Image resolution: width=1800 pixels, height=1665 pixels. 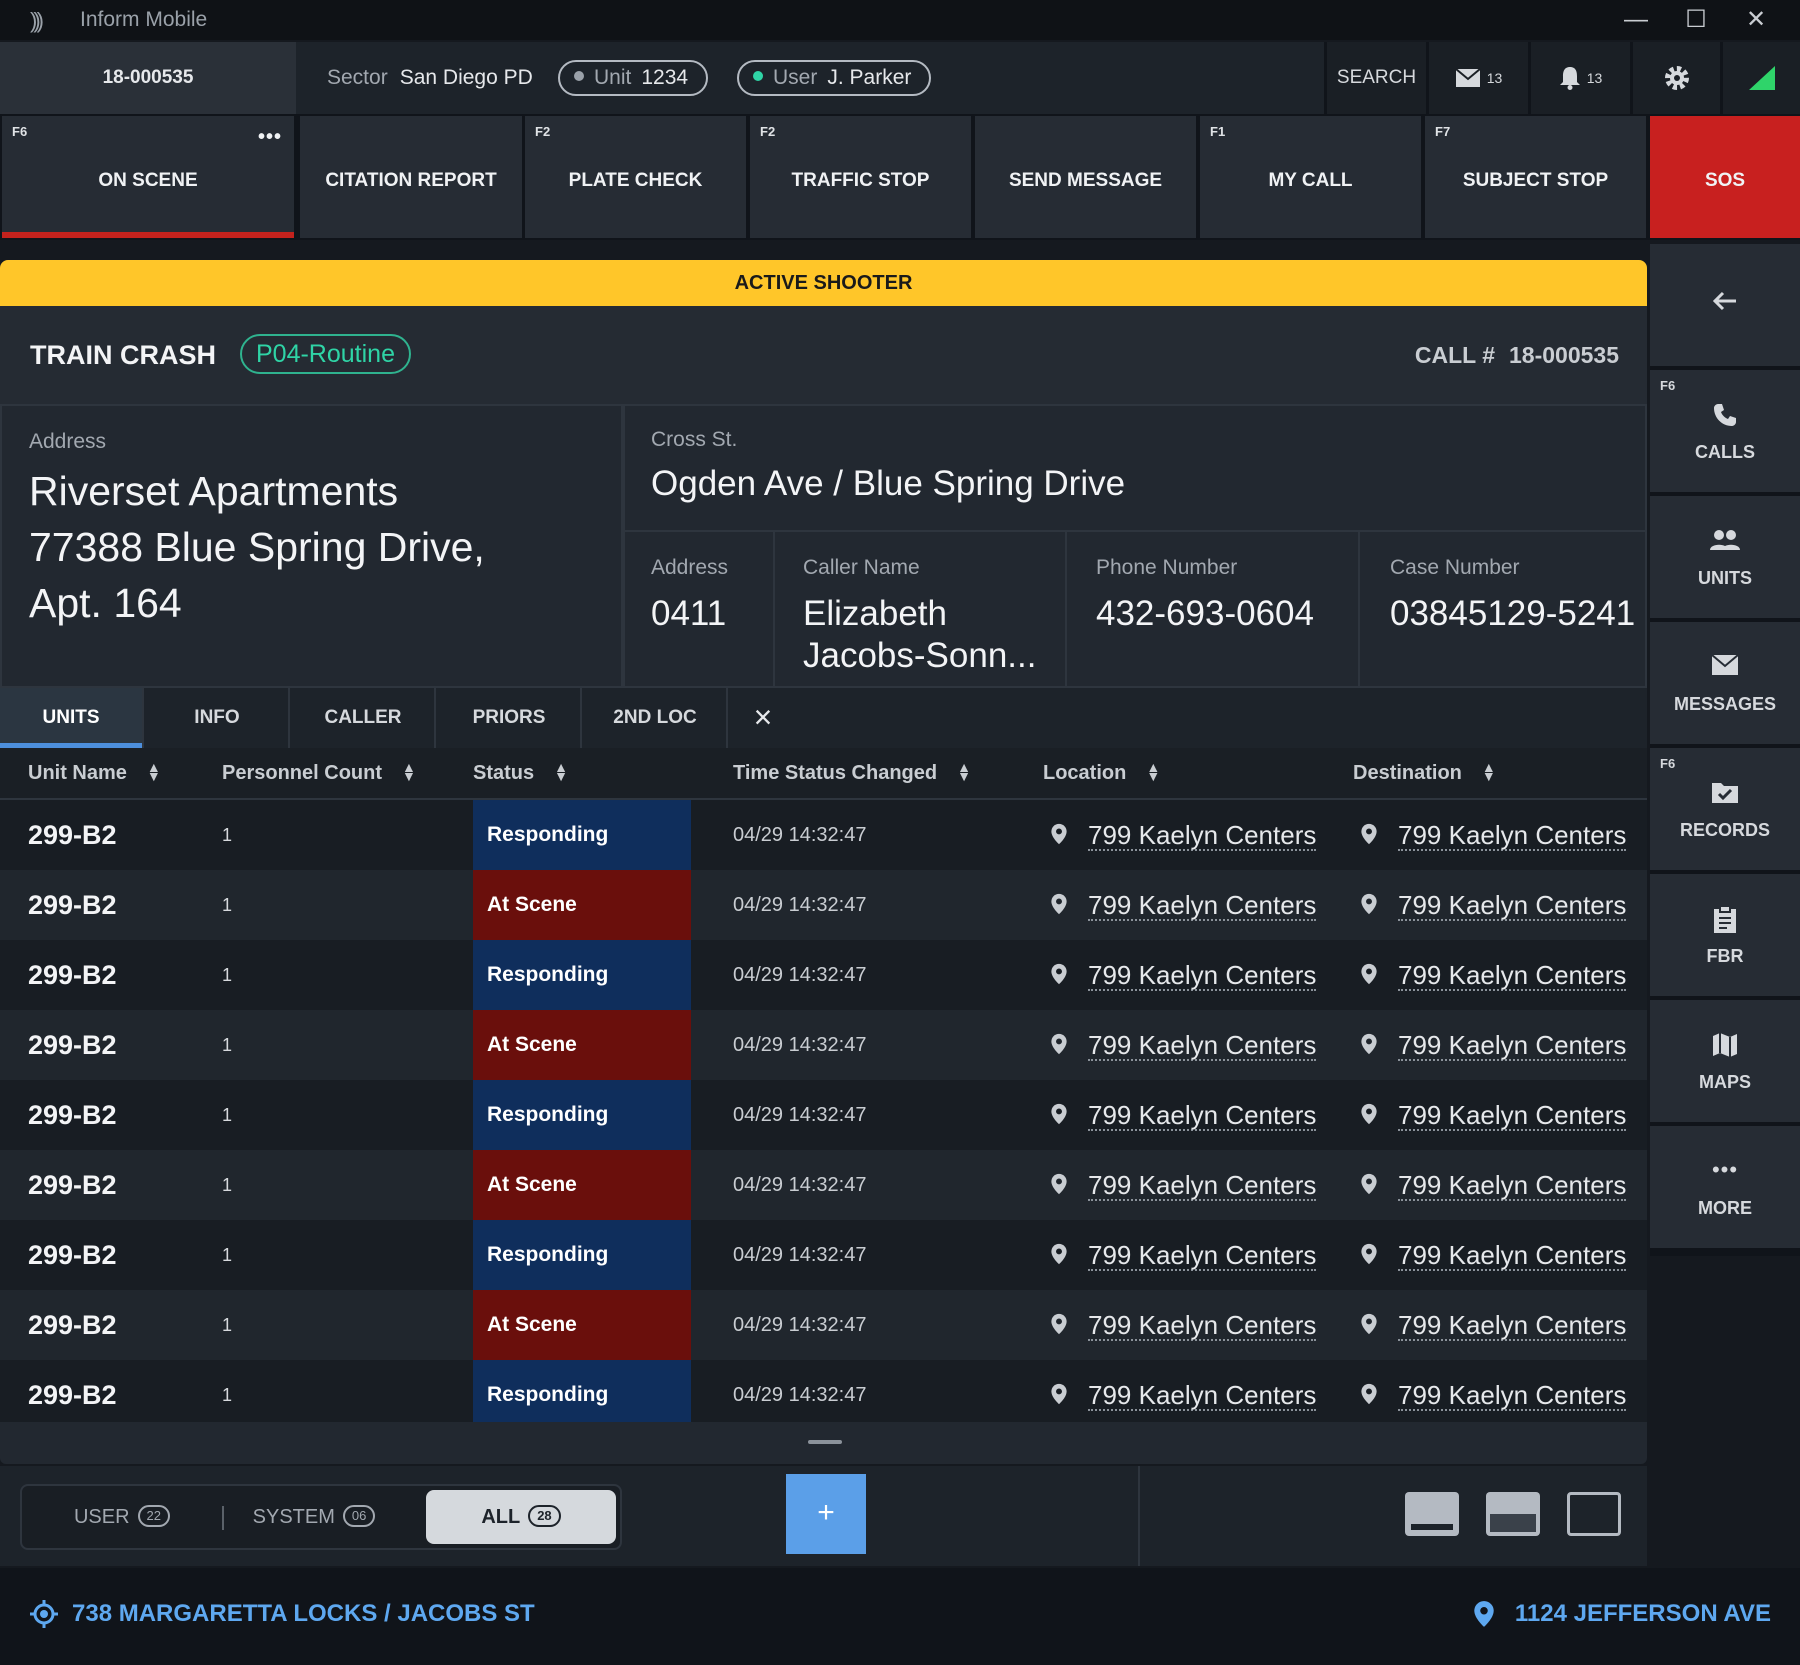 I want to click on destination-location: 1124 JEFFERSON AVE, so click(x=1622, y=1614).